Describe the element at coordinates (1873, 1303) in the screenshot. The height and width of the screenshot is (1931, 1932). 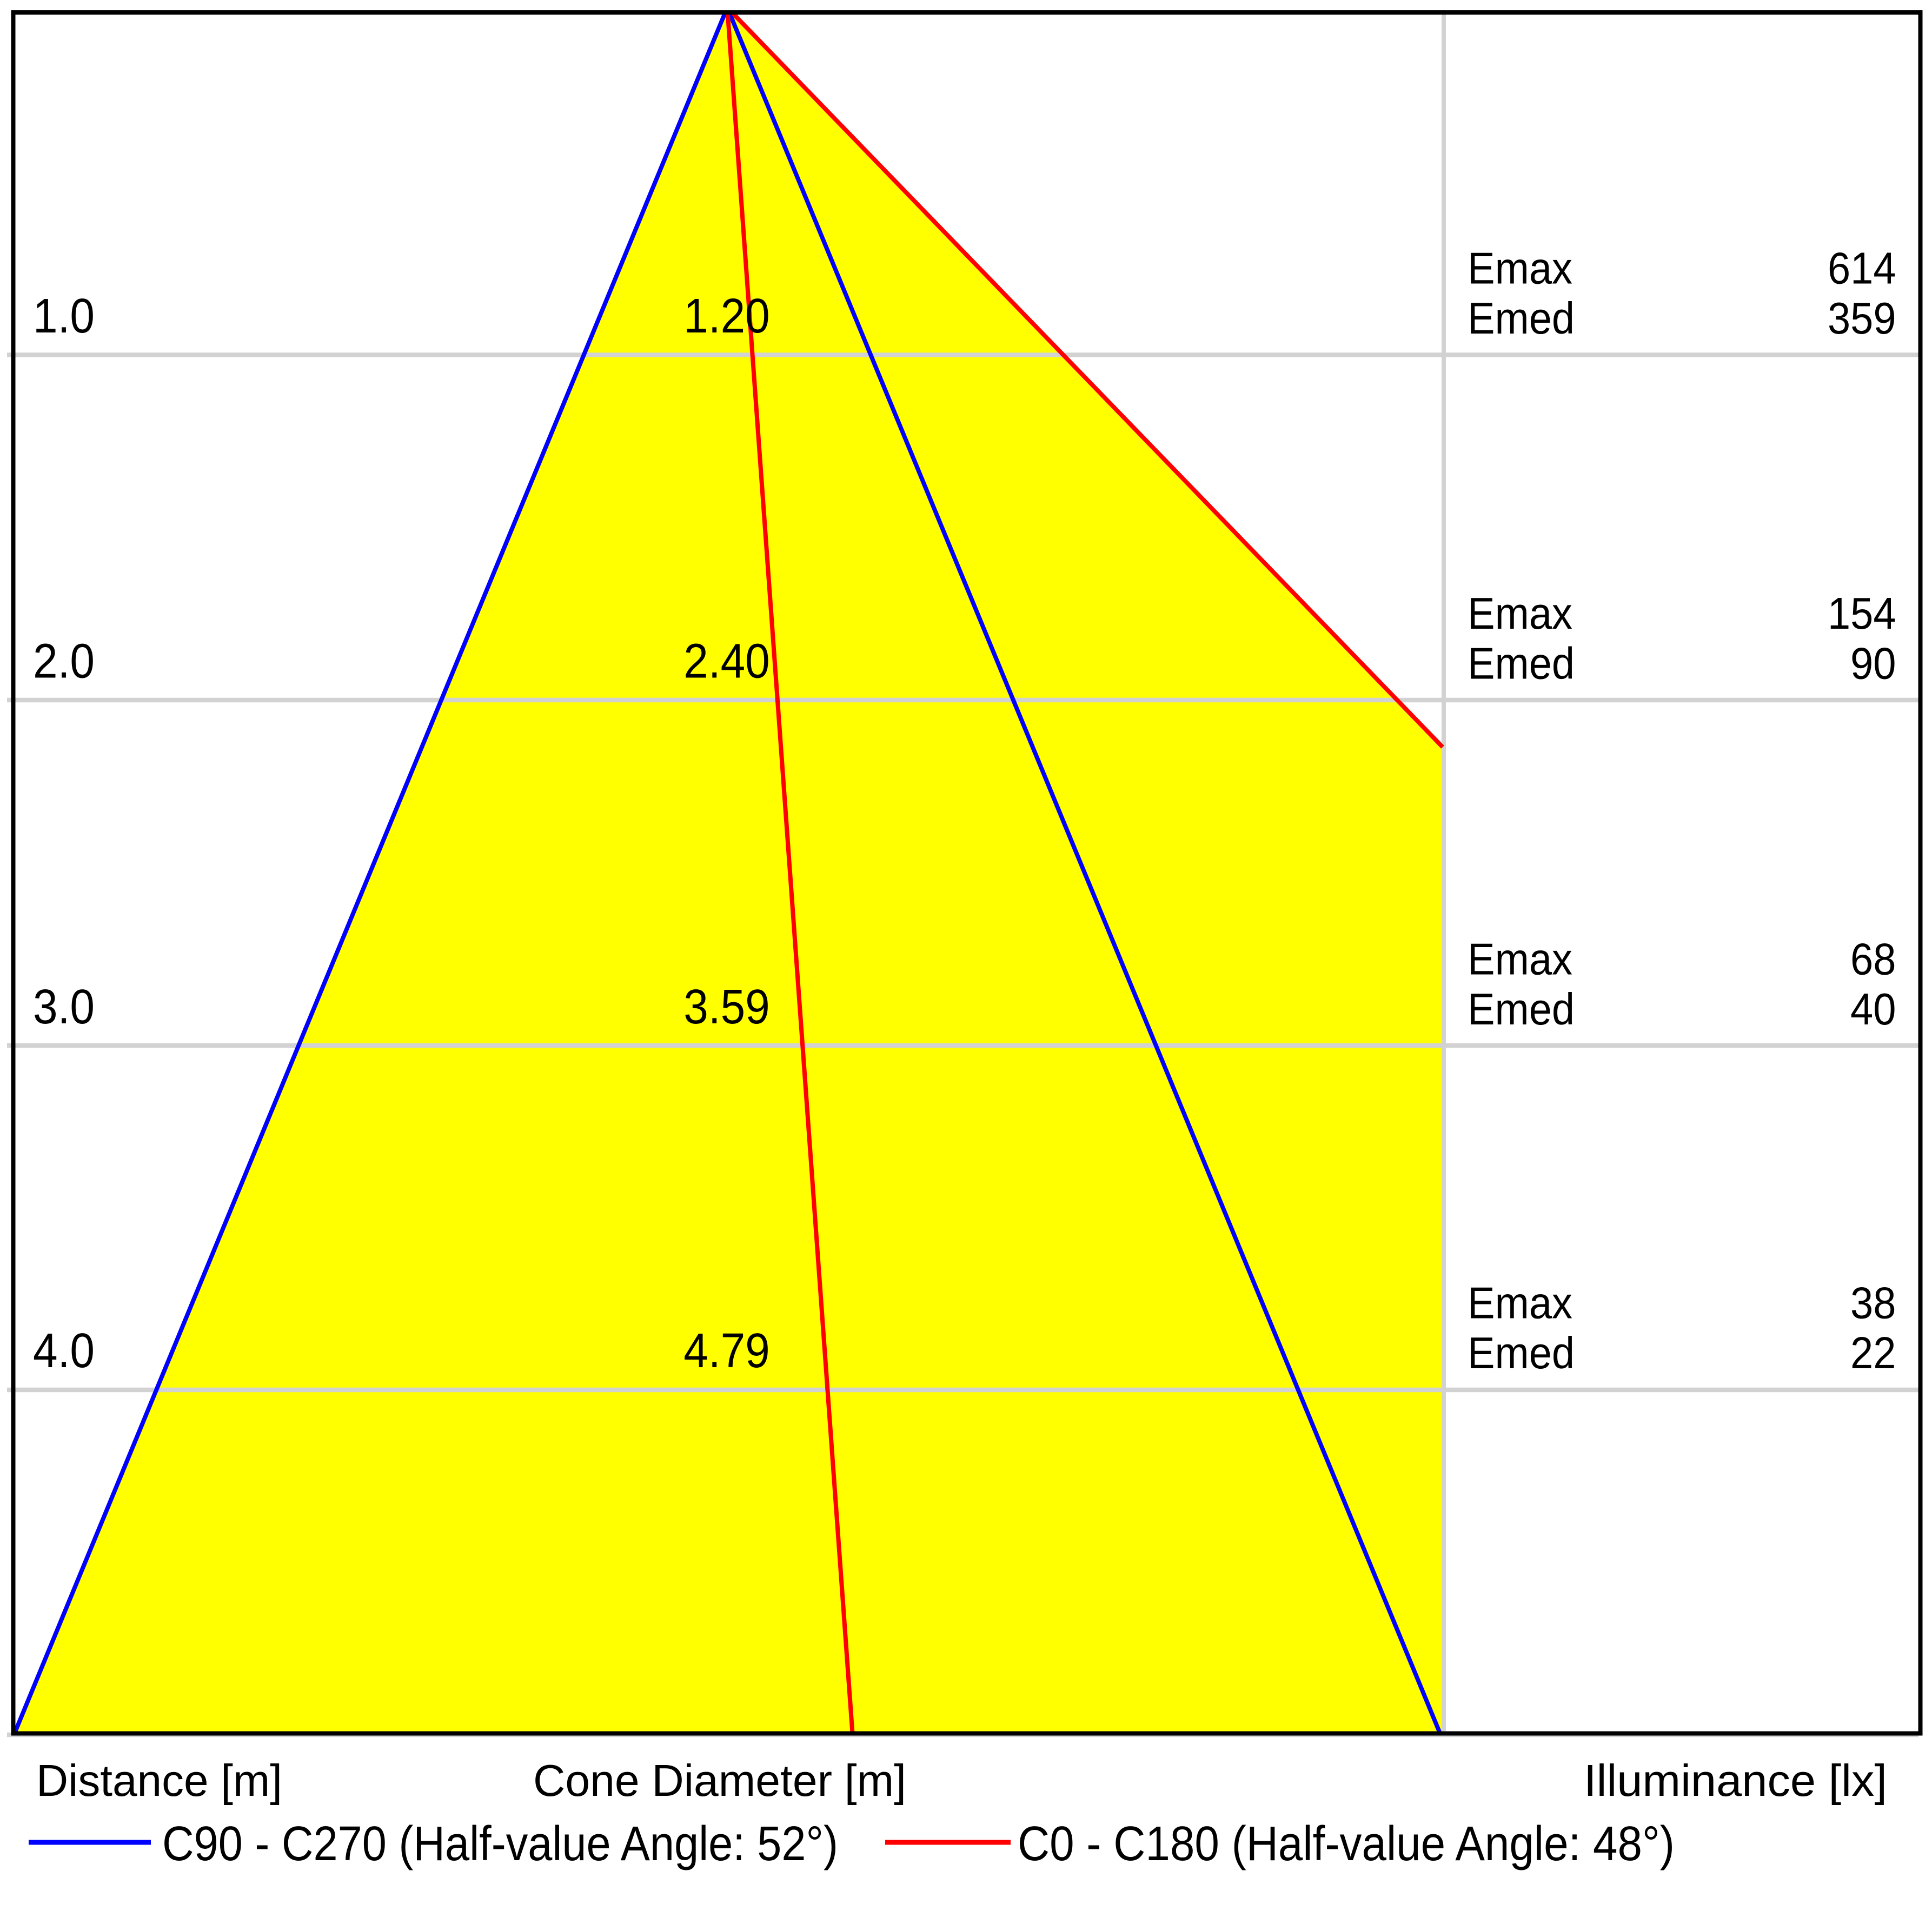
I see `svg-text: 38` at that location.